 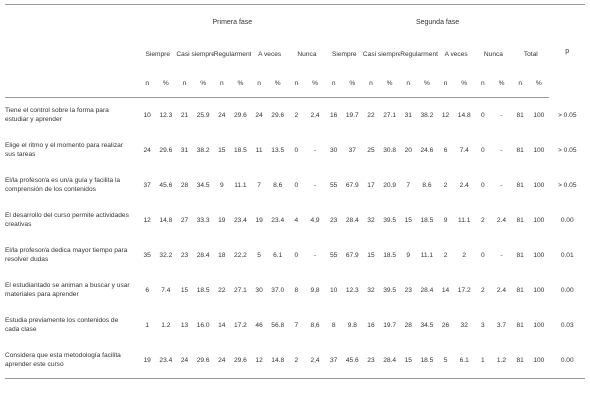 What do you see at coordinates (232, 54) in the screenshot?
I see `category-header: Regularmente` at bounding box center [232, 54].